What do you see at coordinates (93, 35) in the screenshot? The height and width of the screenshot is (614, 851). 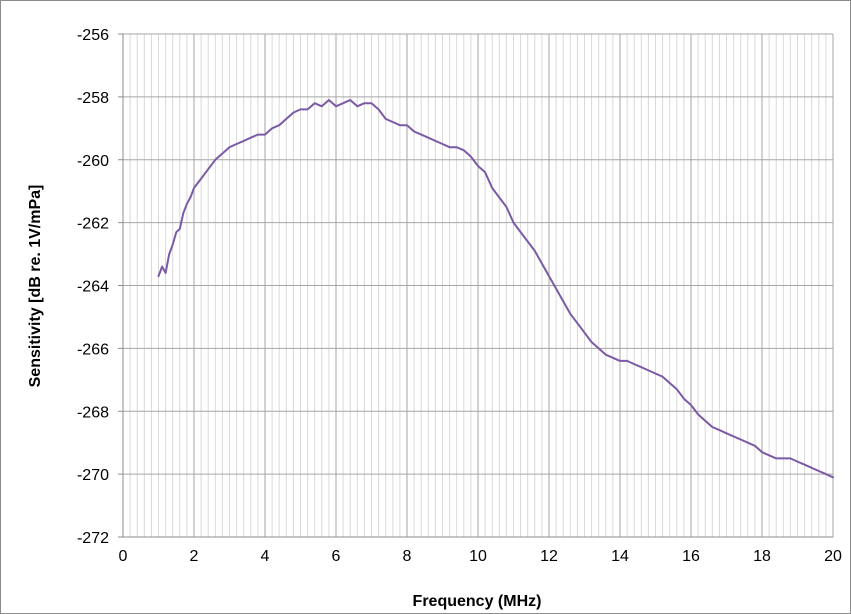 I see `y-tick-label: -256` at bounding box center [93, 35].